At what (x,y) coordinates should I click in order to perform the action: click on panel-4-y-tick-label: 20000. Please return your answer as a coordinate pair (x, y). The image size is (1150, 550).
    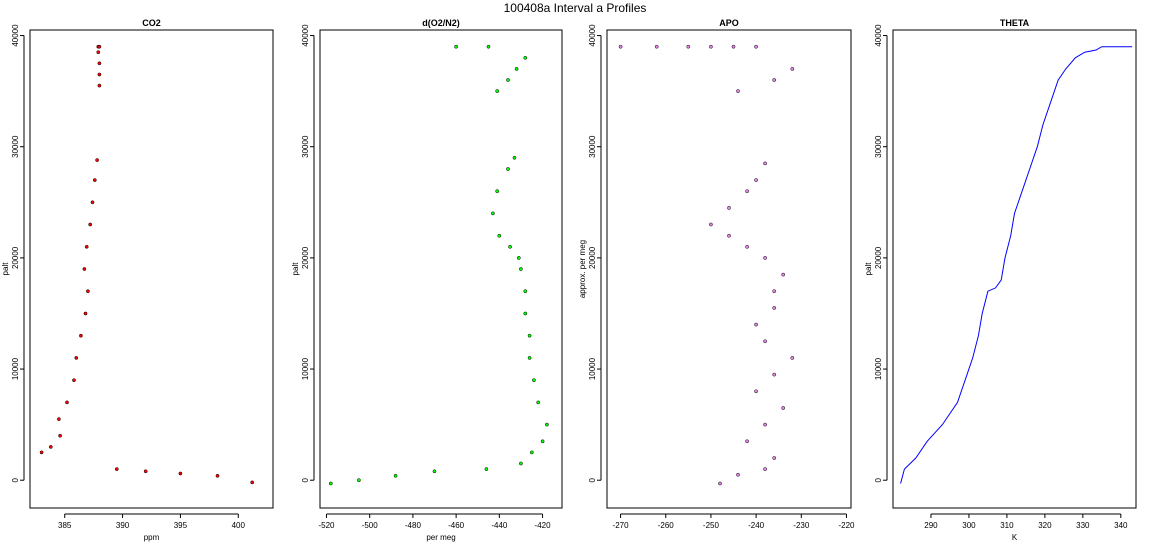
    Looking at the image, I should click on (878, 257).